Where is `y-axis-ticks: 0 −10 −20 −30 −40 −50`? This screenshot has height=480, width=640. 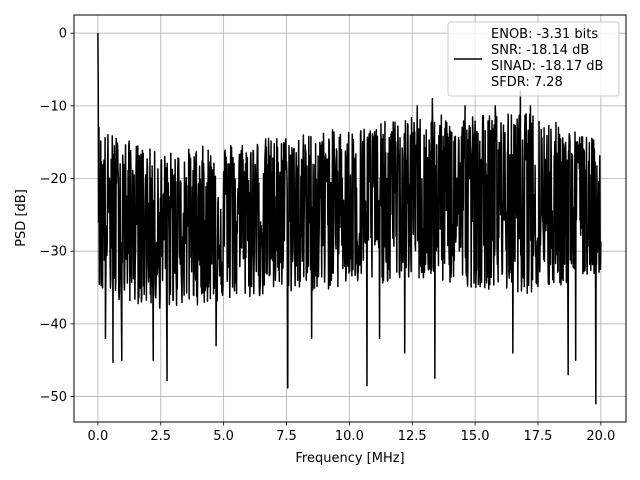 y-axis-ticks: 0 −10 −20 −30 −40 −50 is located at coordinates (57, 216).